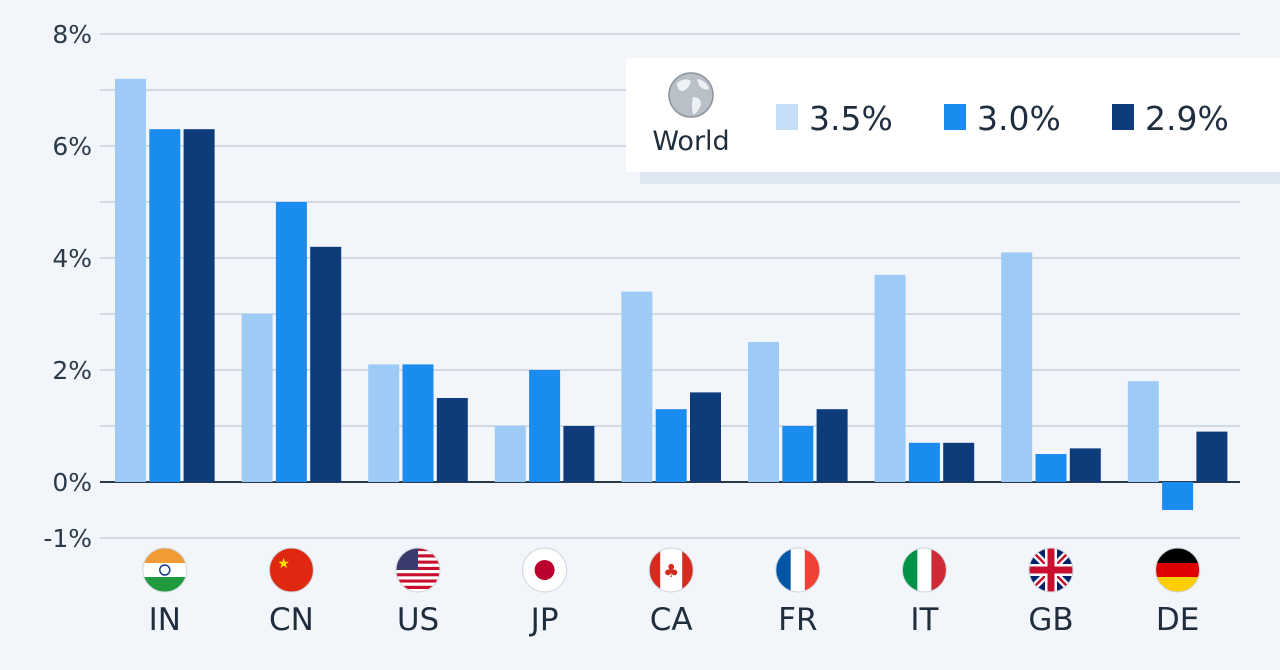 The width and height of the screenshot is (1280, 670). I want to click on y-axis: 8% 6% 4% 2% 0% -1%, so click(67, 286).